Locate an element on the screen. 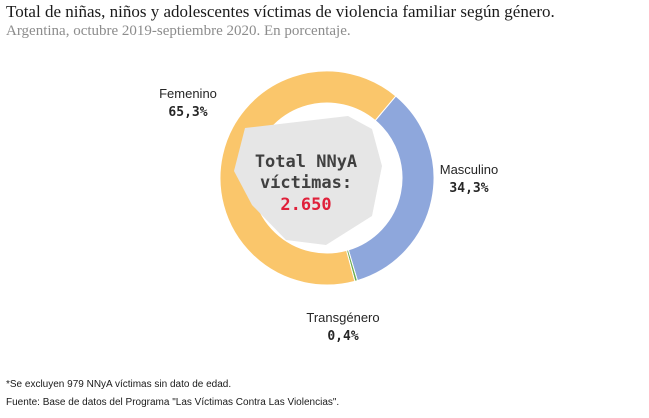 The height and width of the screenshot is (418, 649). center-total-value: 2.650 is located at coordinates (305, 205).